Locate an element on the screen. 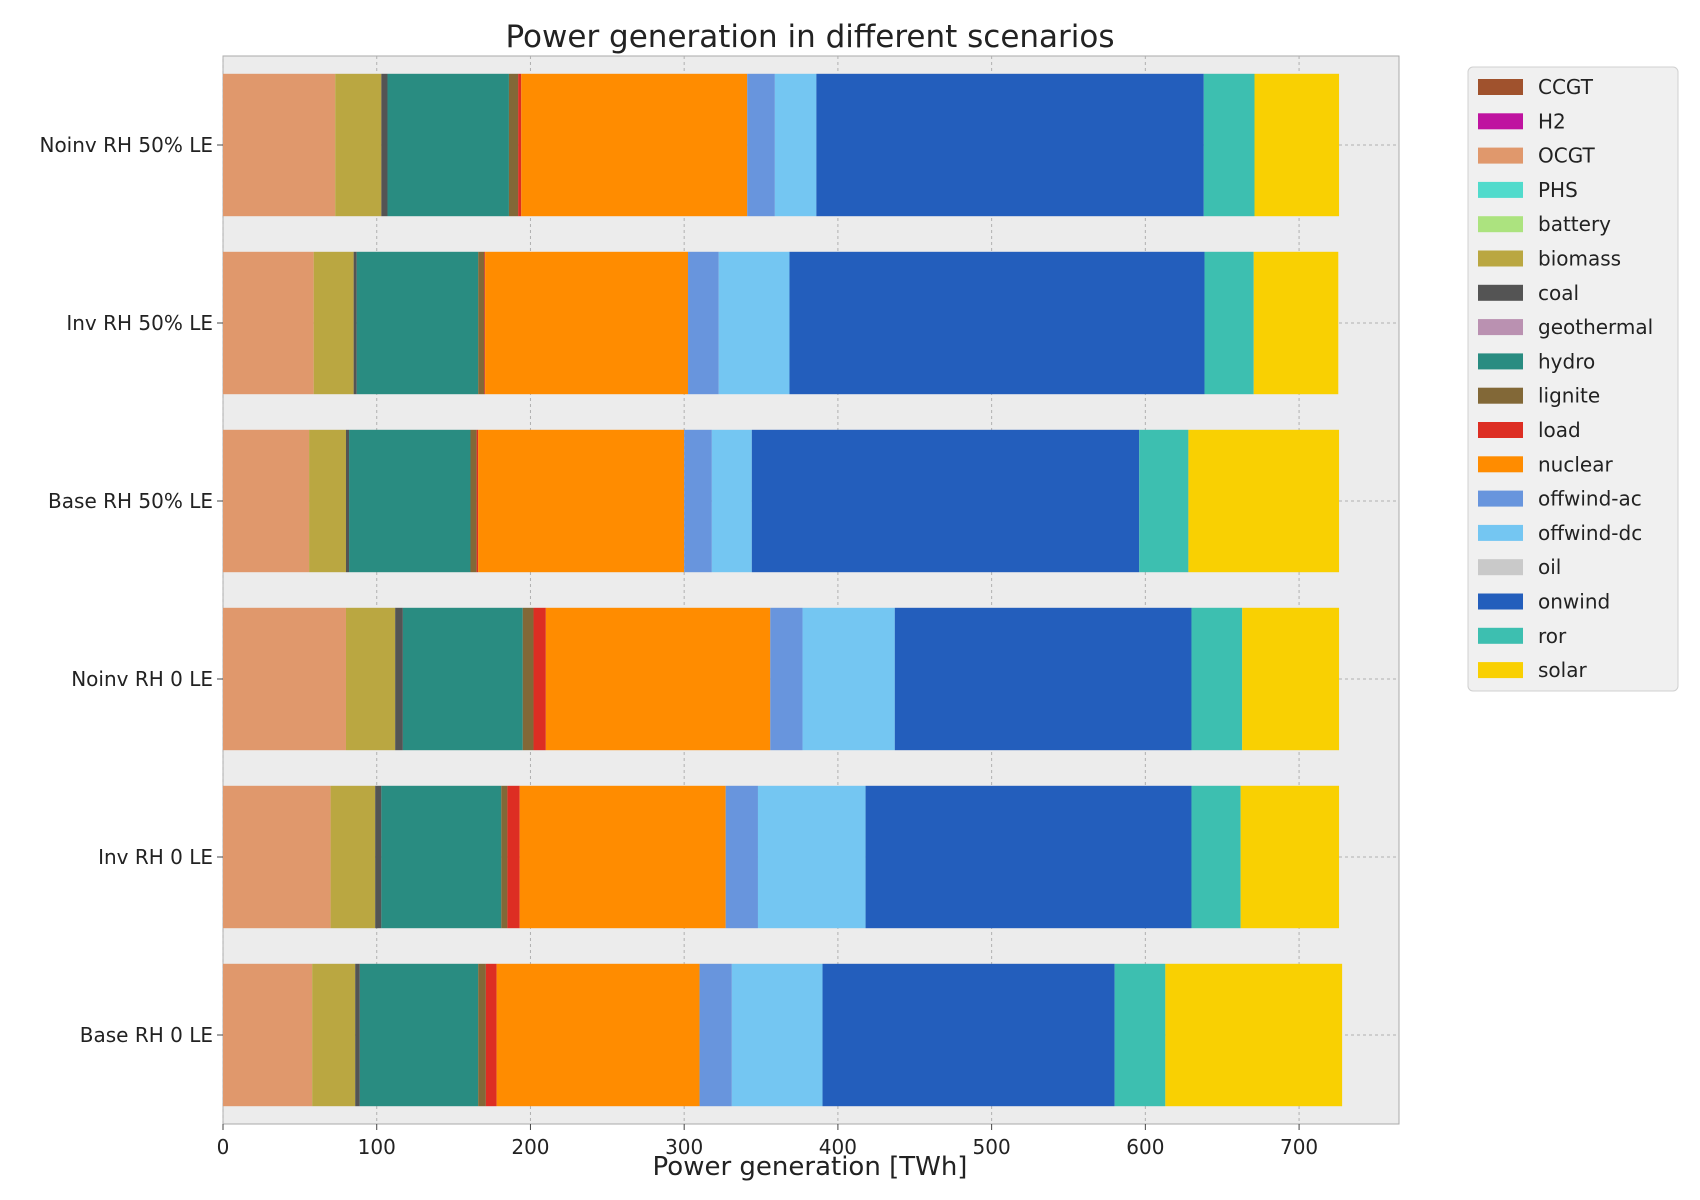 Image resolution: width=1700 pixels, height=1200 pixels. legend-label: offwind-dc is located at coordinates (1590, 533).